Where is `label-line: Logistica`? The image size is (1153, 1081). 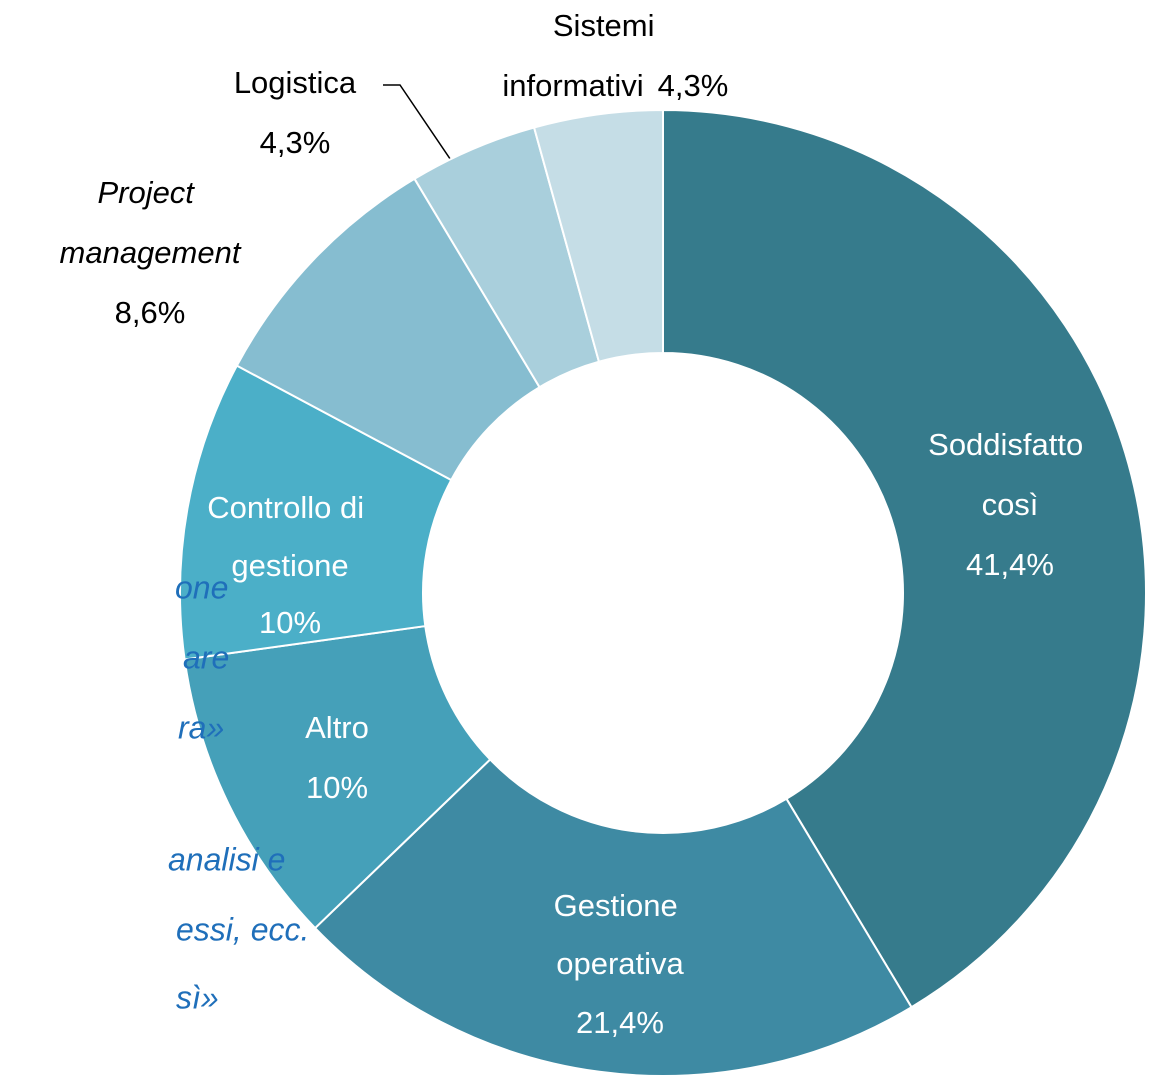
label-line: Logistica is located at coordinates (295, 82).